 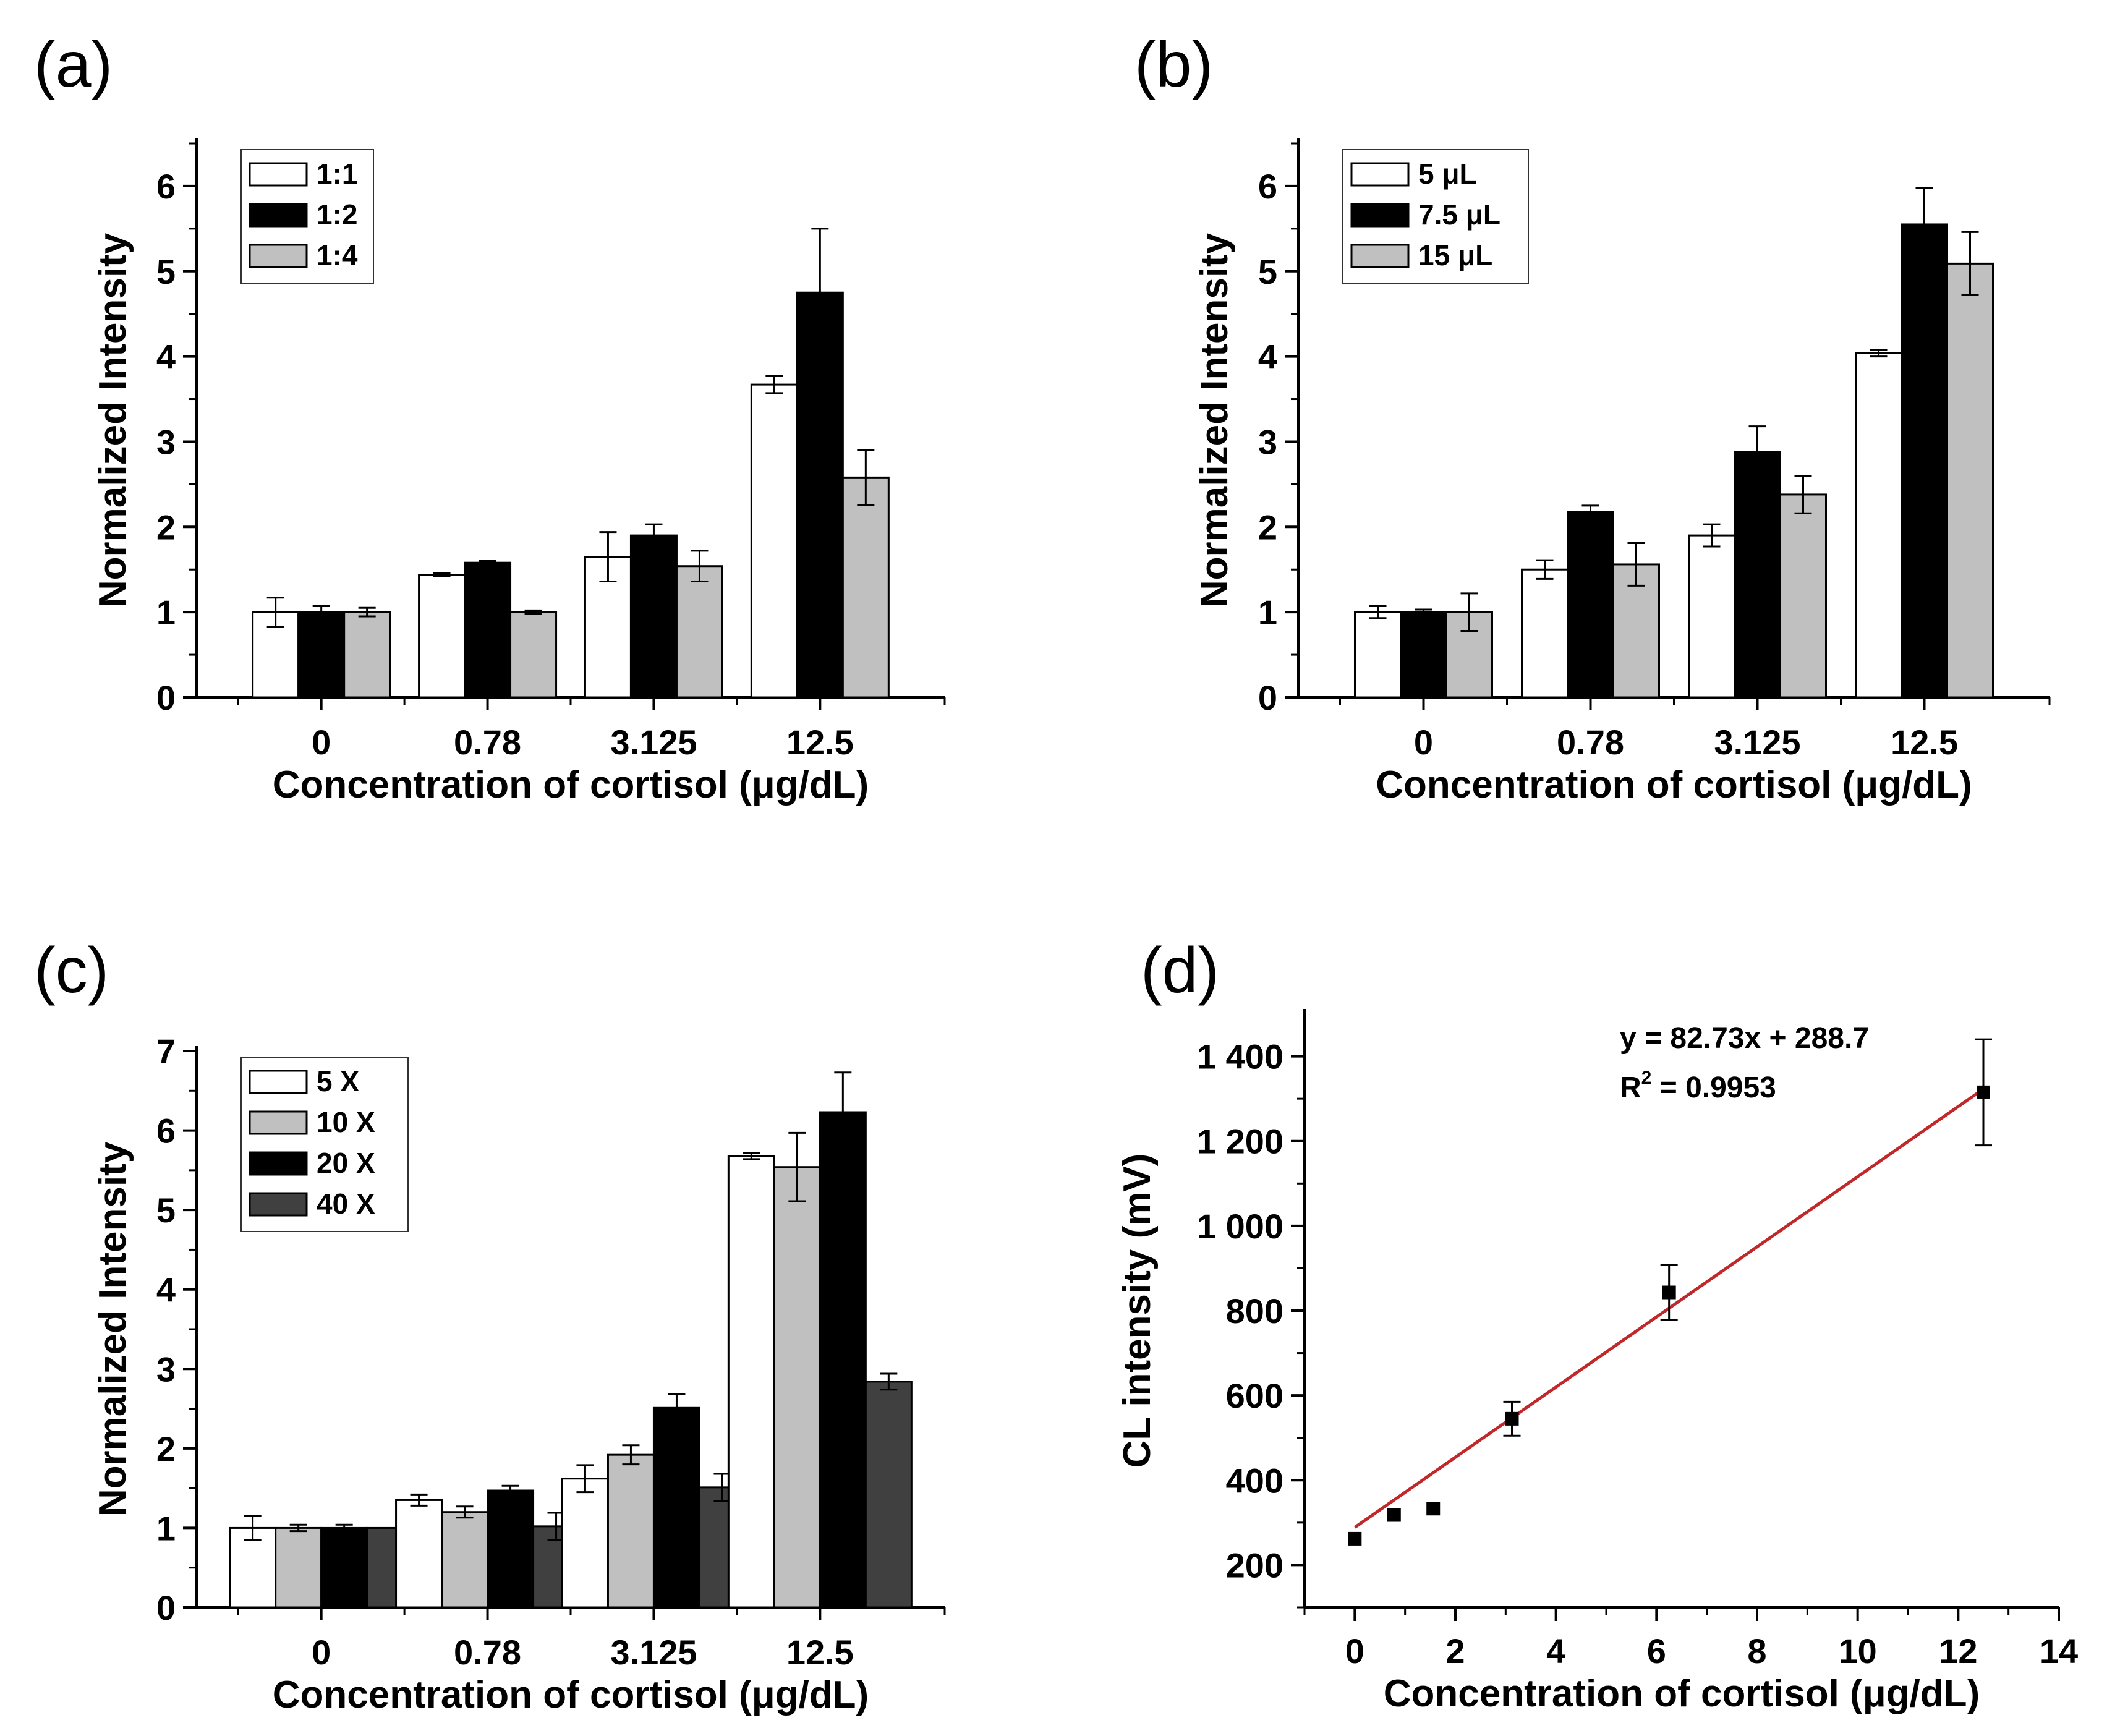 I want to click on y-tick-label: 800, so click(x=1254, y=1310).